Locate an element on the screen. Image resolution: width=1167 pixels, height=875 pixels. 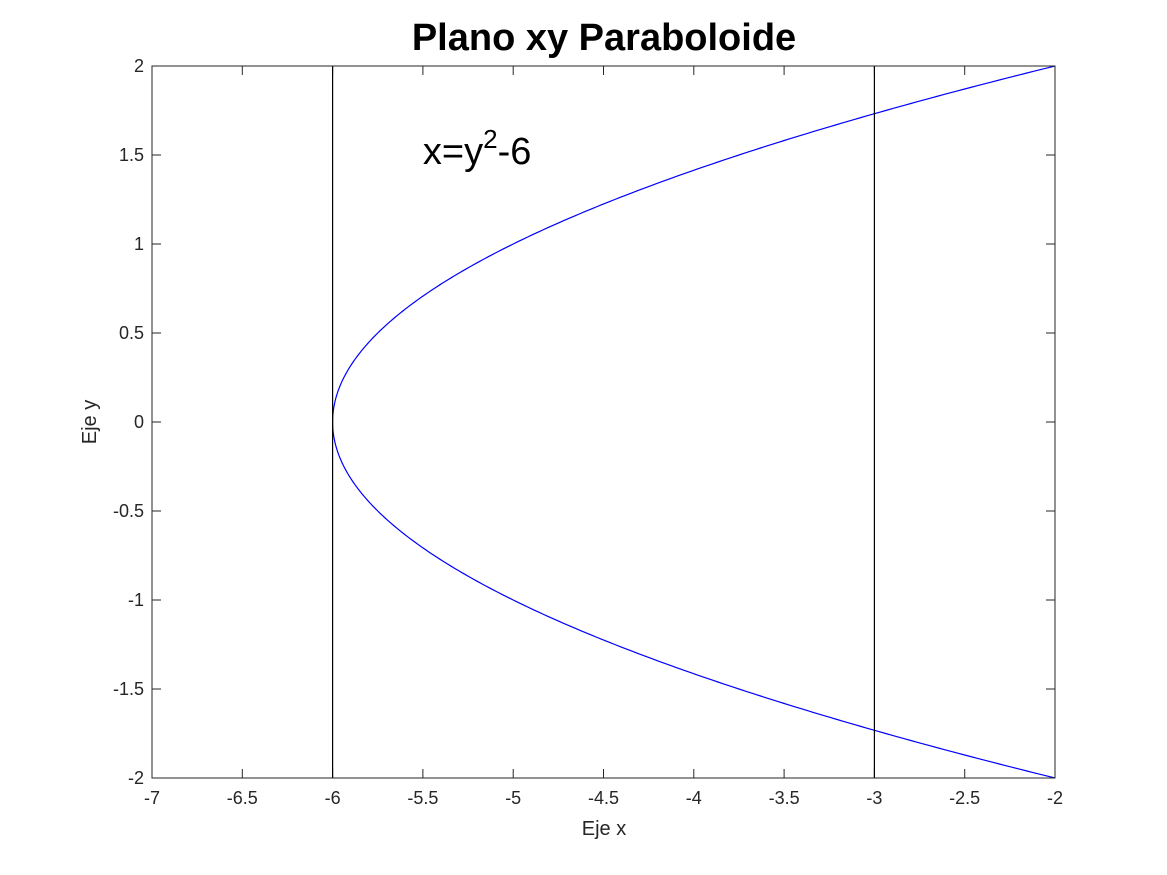
equation-suffix: -6 is located at coordinates (515, 152).